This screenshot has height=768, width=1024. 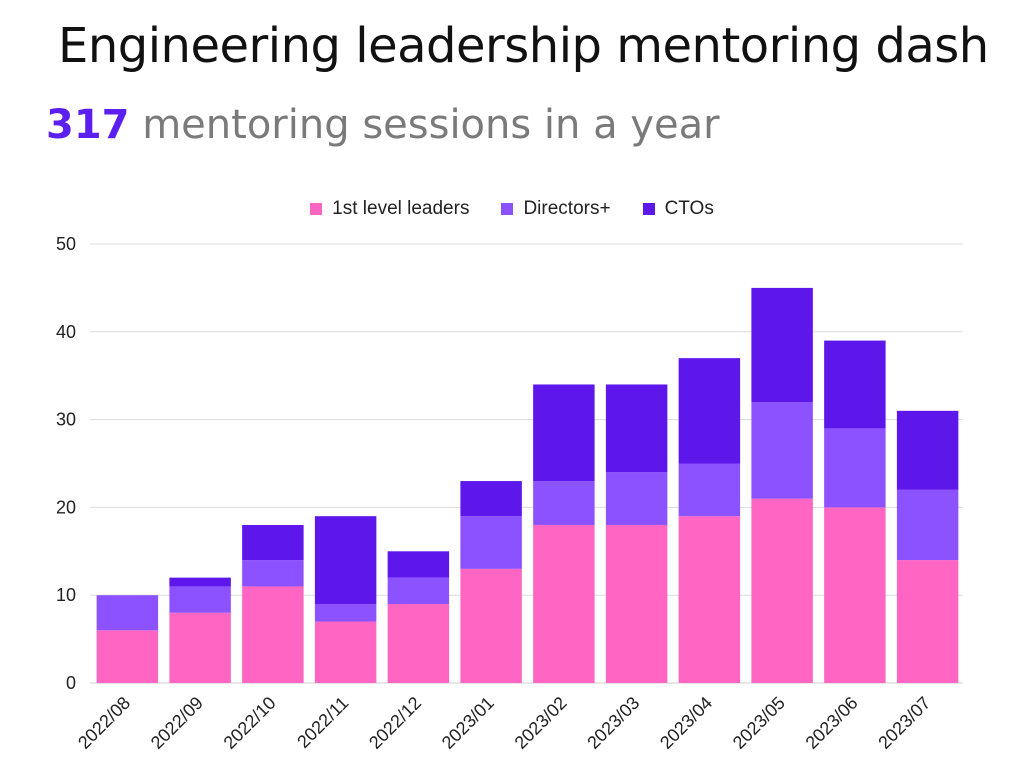 I want to click on x-tick-label: 2022/12, so click(x=395, y=723).